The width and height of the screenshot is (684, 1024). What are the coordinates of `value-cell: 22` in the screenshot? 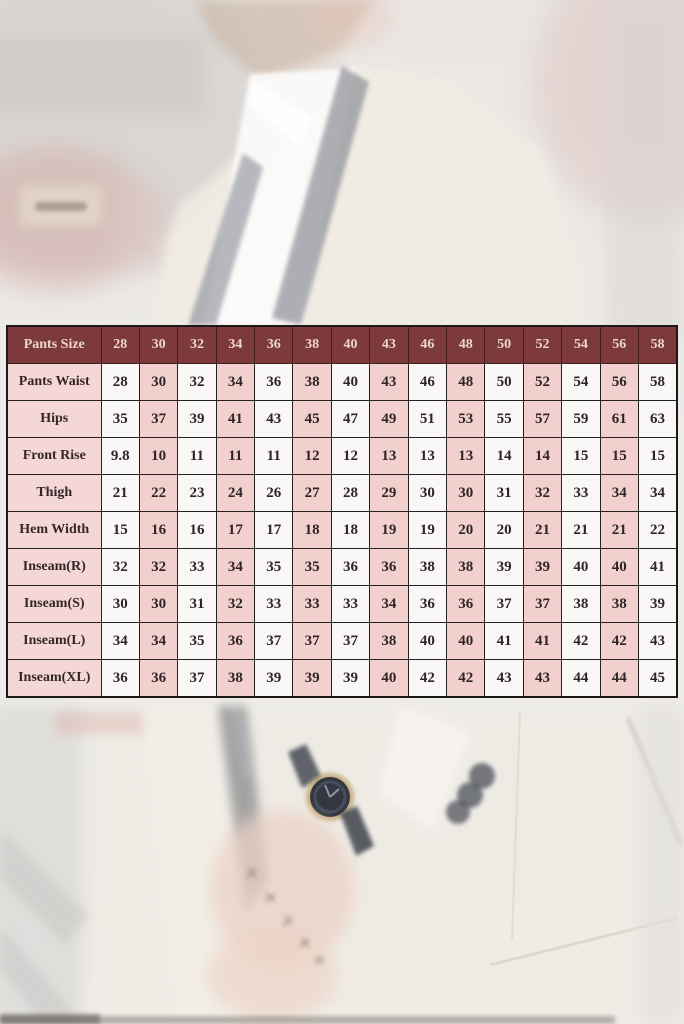 It's located at (657, 530).